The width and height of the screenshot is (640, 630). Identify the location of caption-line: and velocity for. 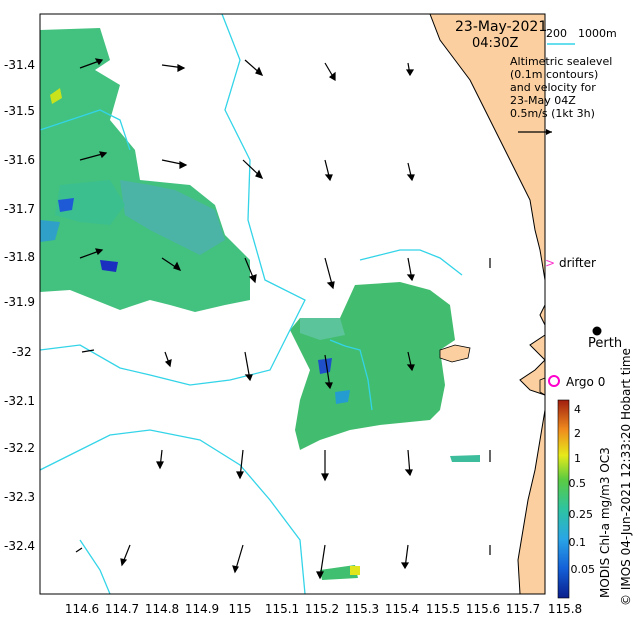
(553, 87).